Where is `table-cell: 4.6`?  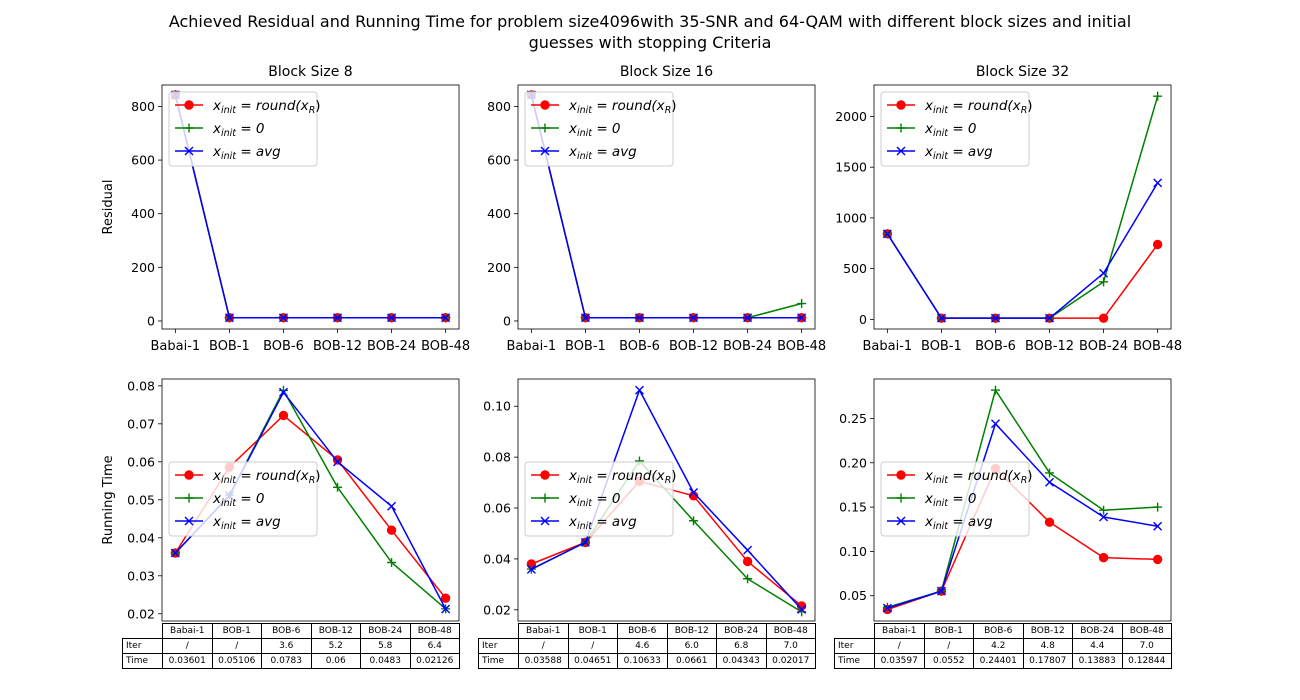 table-cell: 4.6 is located at coordinates (642, 646).